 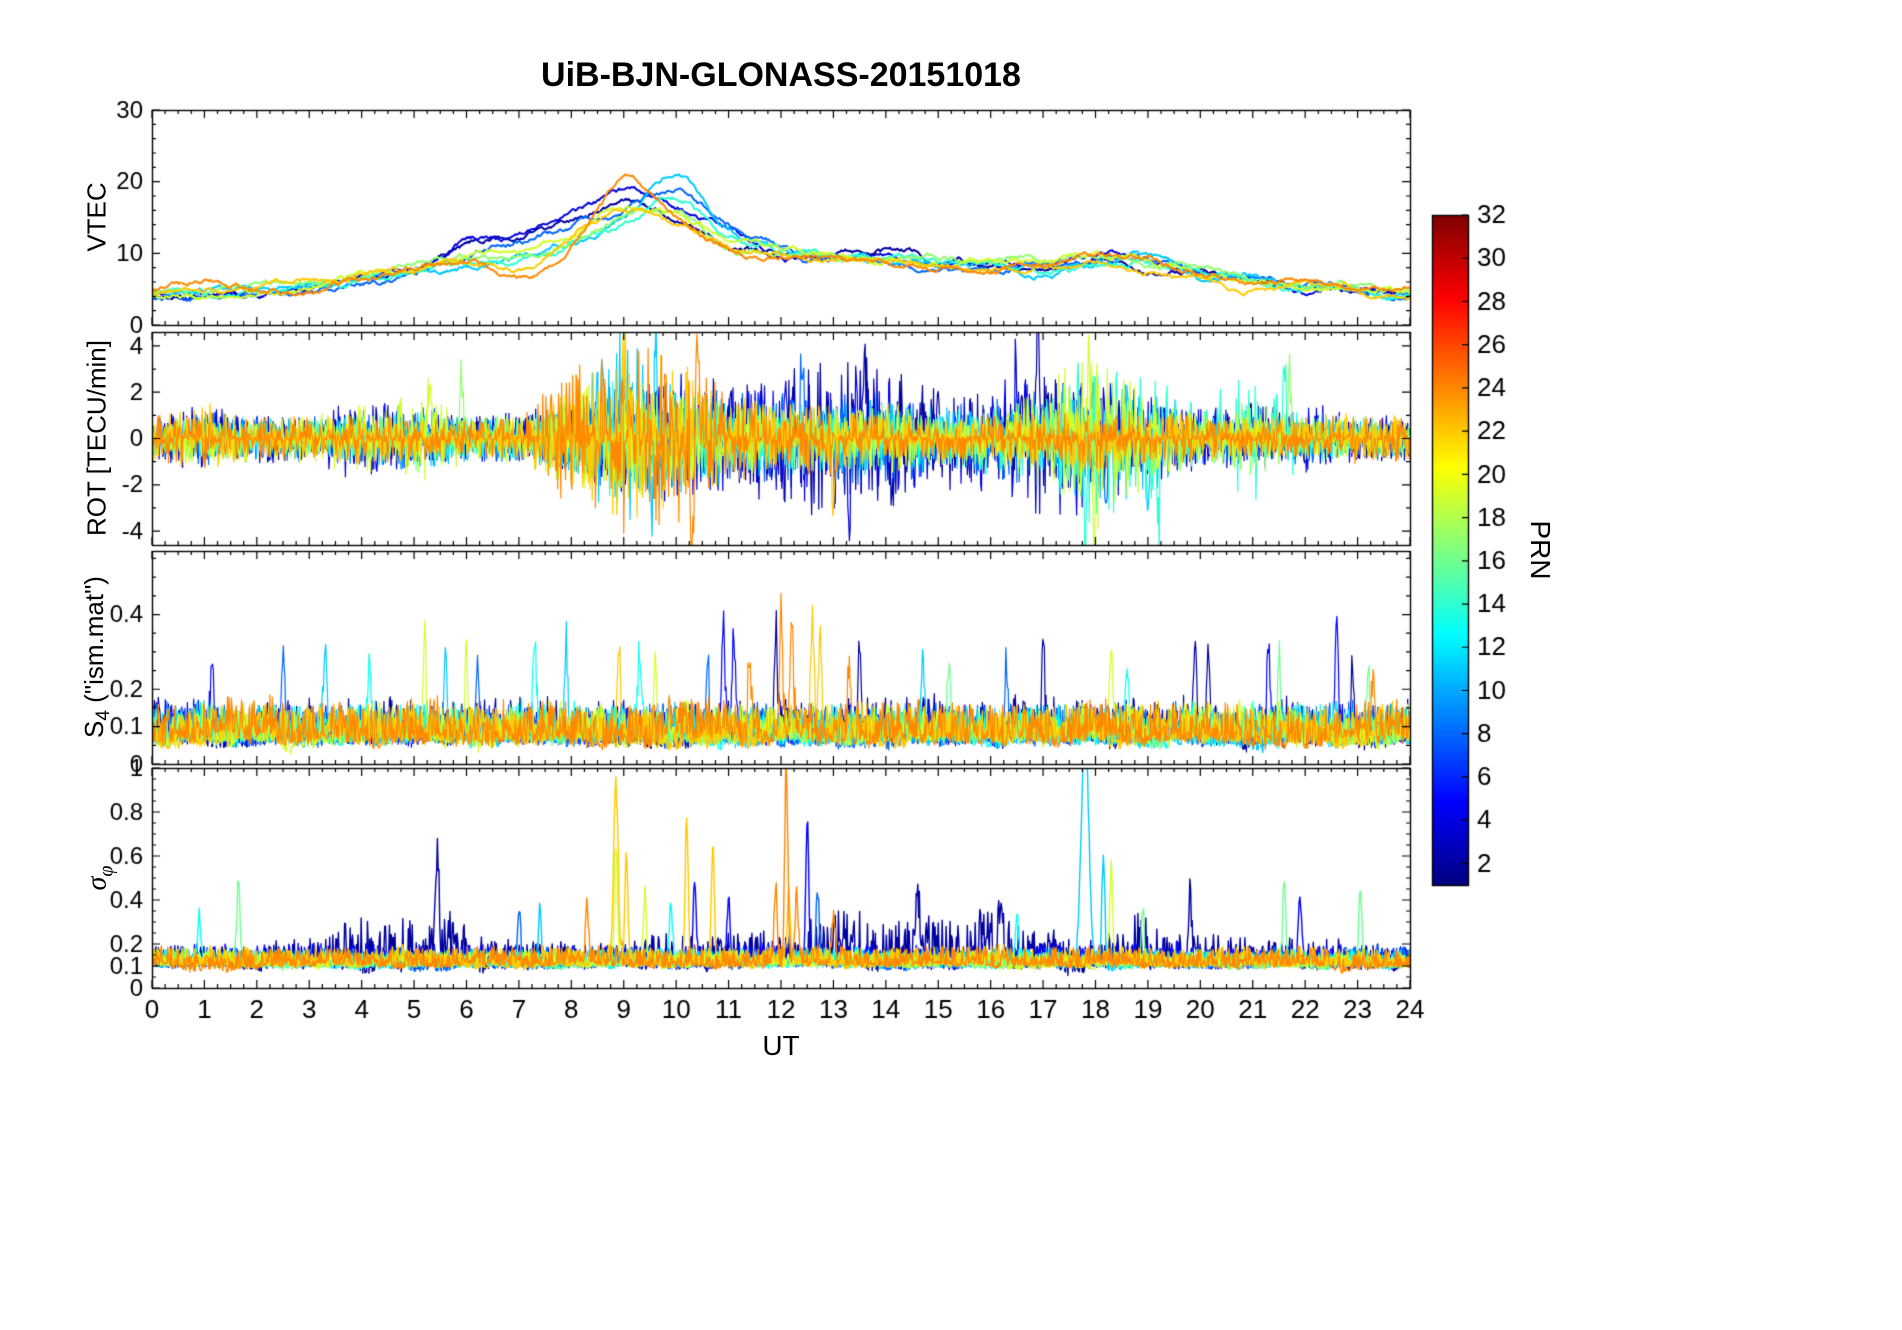 What do you see at coordinates (781, 1045) in the screenshot?
I see `xlabel-ut: UT` at bounding box center [781, 1045].